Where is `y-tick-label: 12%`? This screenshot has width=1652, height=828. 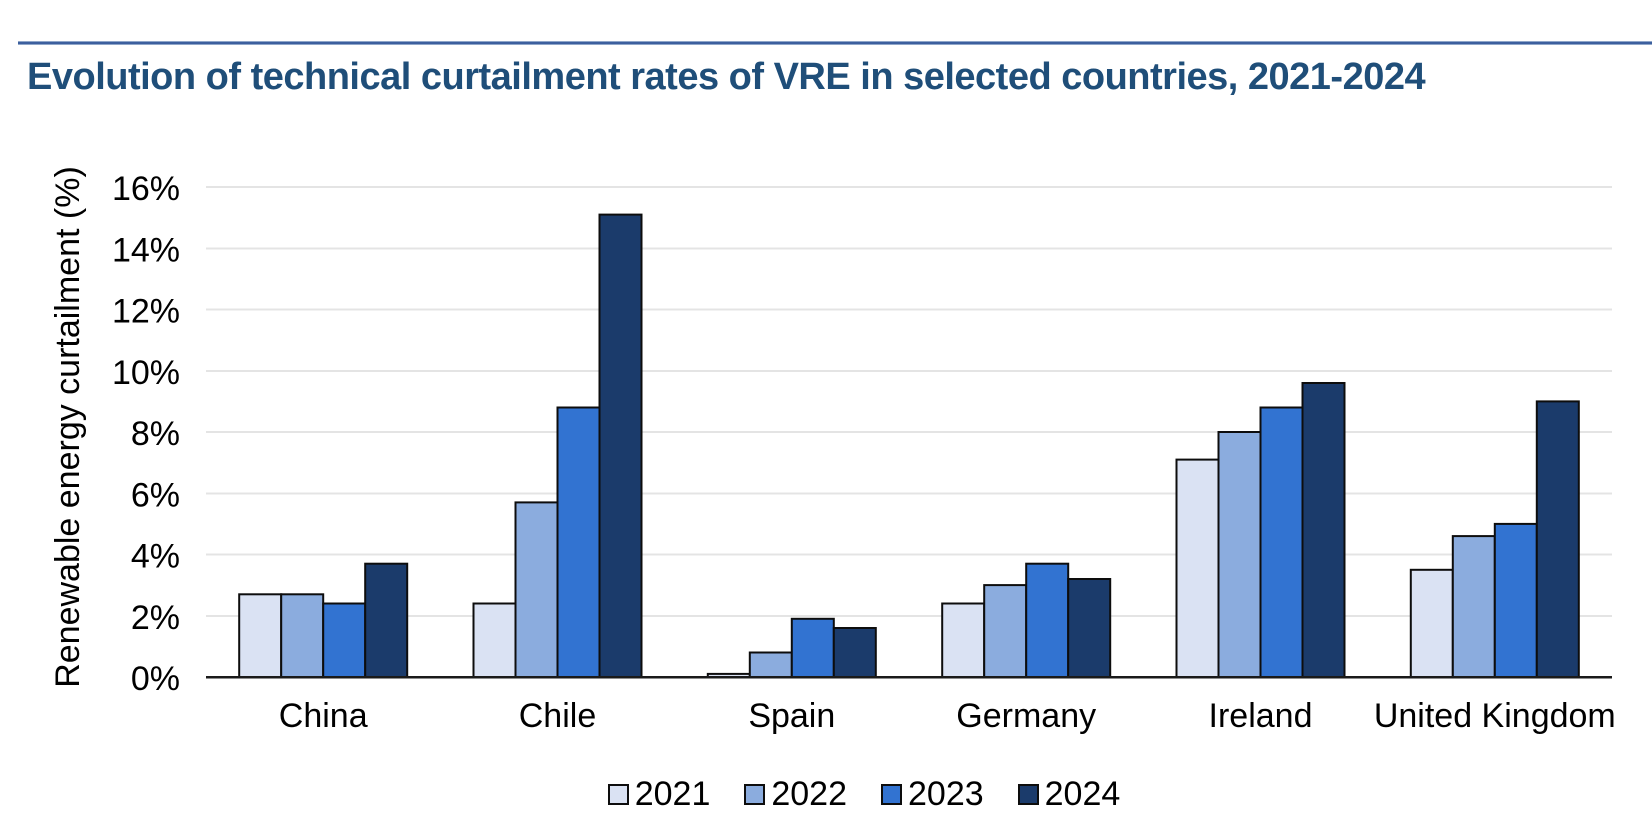
y-tick-label: 12% is located at coordinates (146, 312).